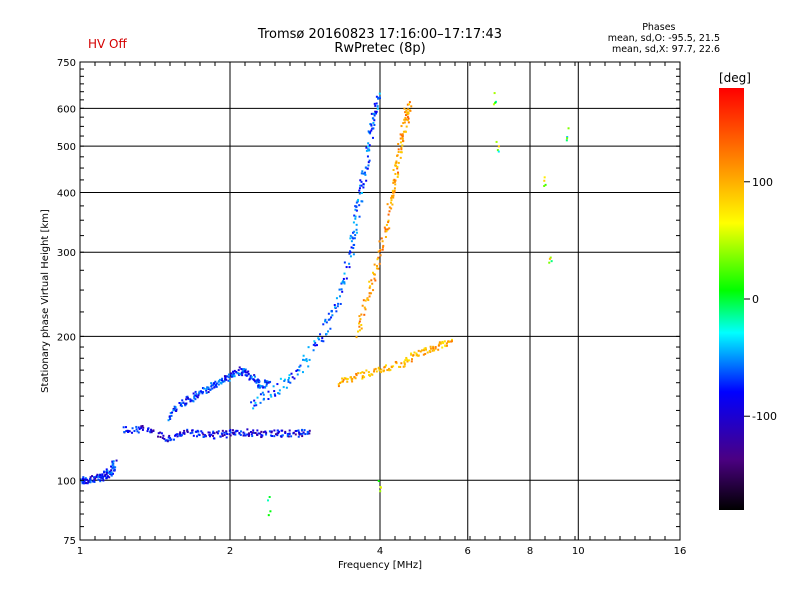  I want to click on x-tick-label: 1, so click(80, 551).